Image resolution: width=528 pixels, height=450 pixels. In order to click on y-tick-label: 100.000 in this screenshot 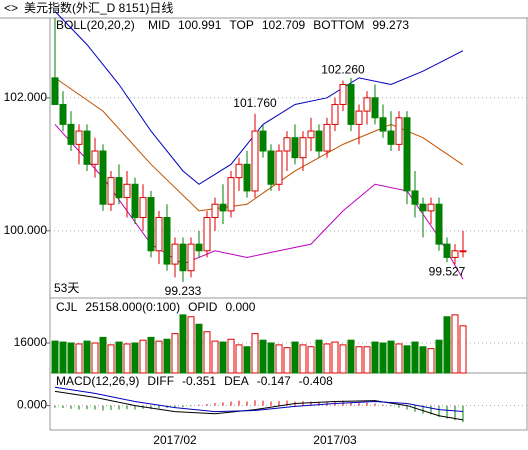, I will do `click(26, 230)`.